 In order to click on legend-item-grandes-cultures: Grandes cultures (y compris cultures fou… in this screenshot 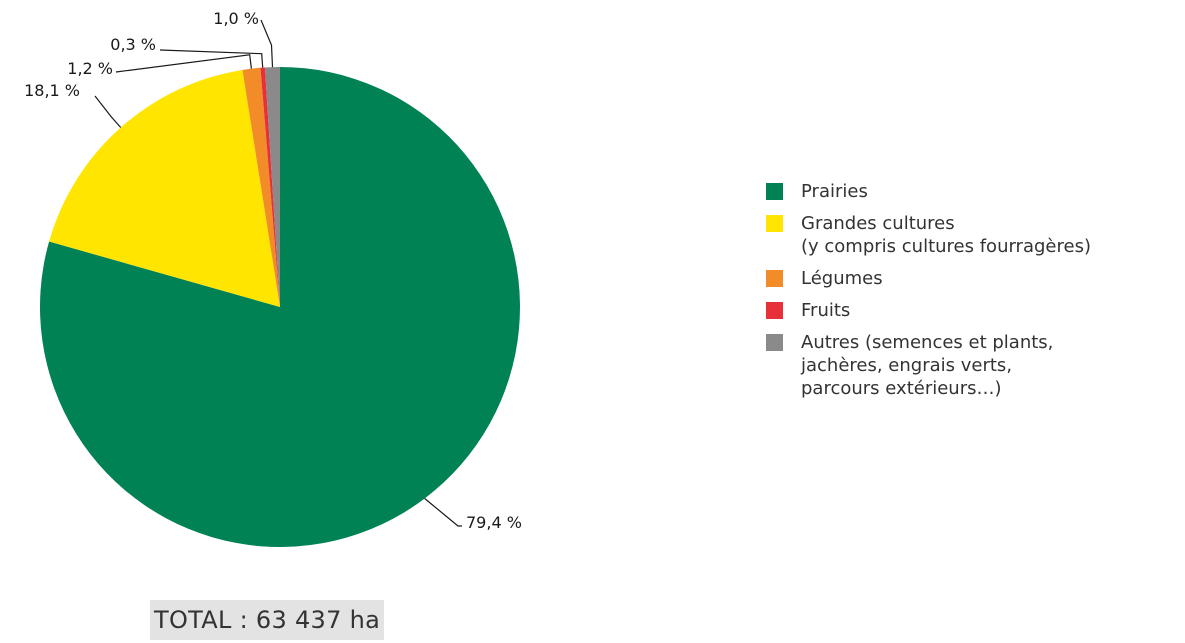, I will do `click(973, 235)`.